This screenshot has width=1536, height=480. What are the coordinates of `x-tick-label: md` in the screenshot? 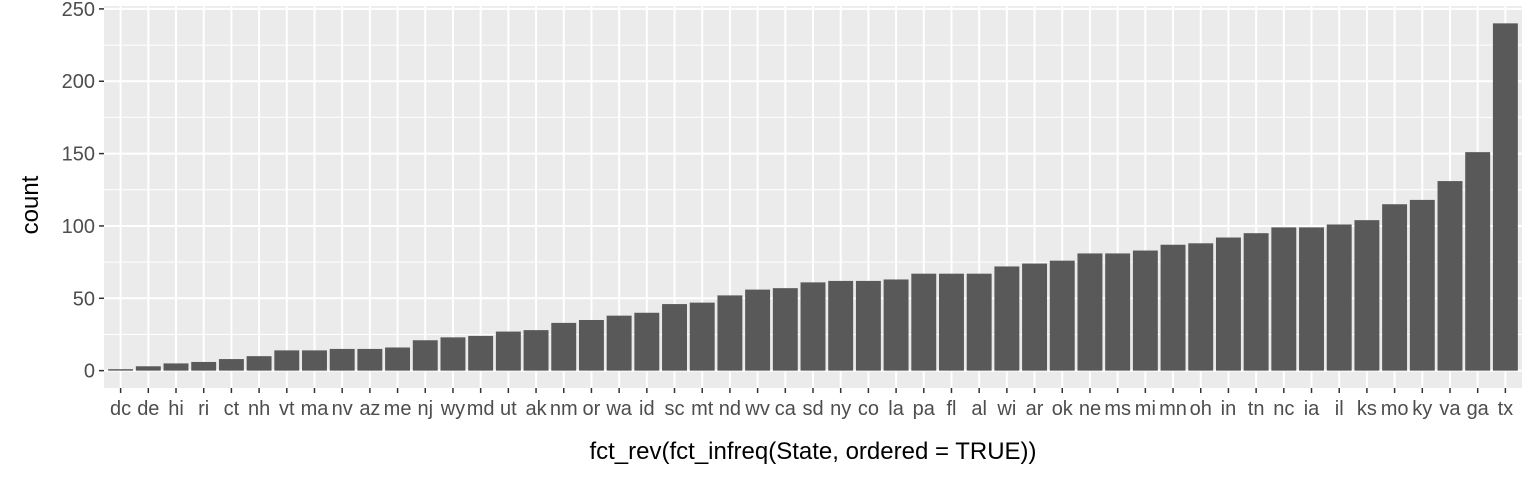 It's located at (481, 409).